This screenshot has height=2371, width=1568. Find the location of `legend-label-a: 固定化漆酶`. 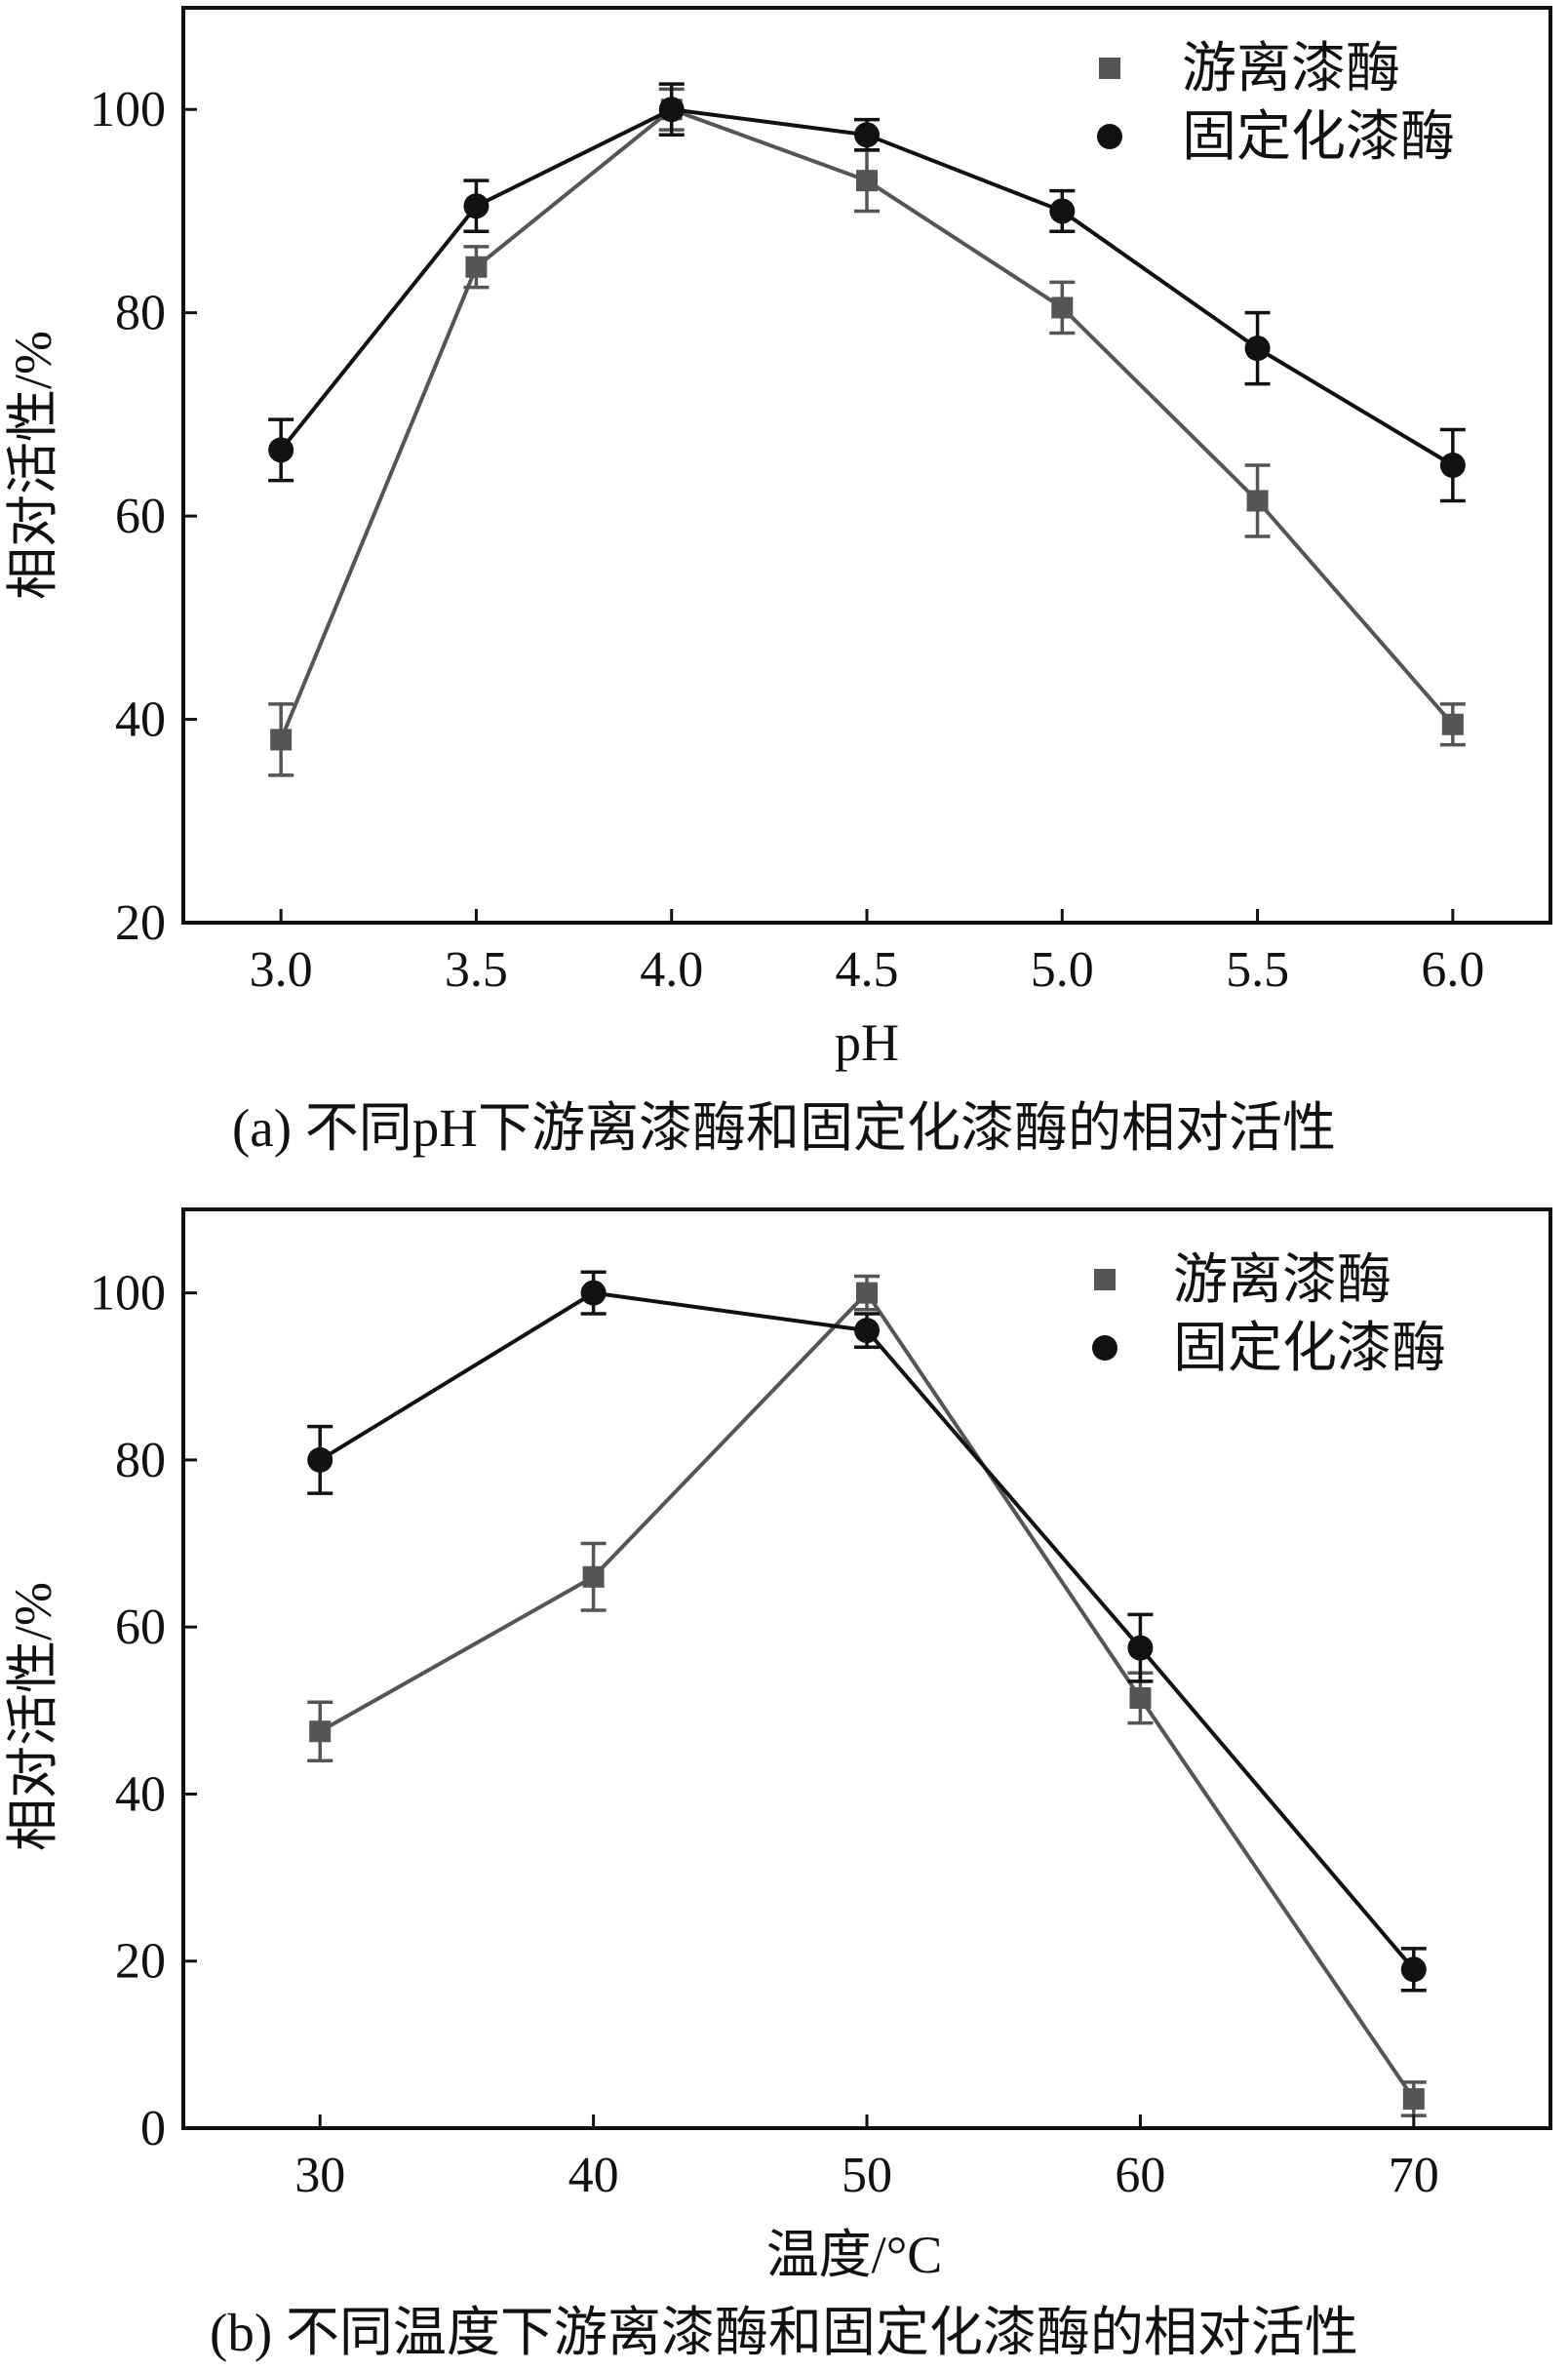

legend-label-a: 固定化漆酶 is located at coordinates (1318, 137).